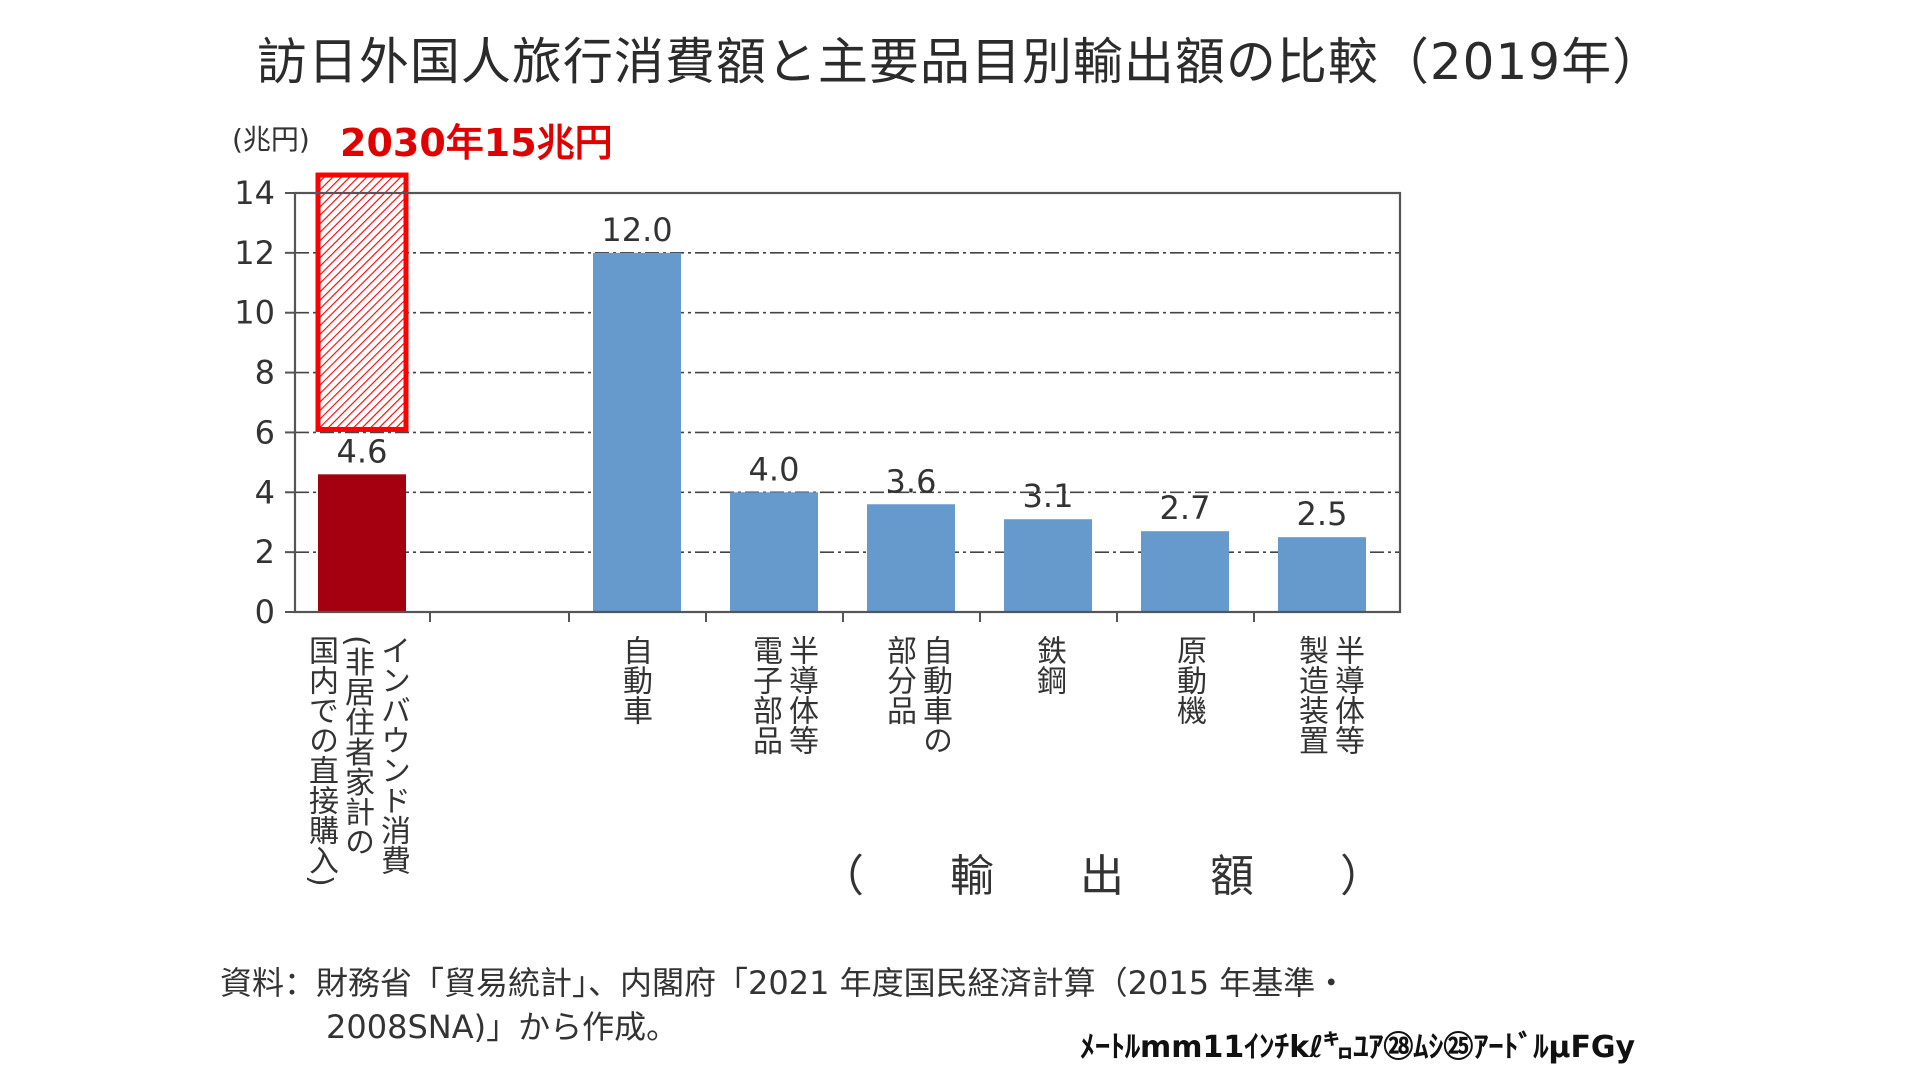 The height and width of the screenshot is (1080, 1920). Describe the element at coordinates (502, 1027) in the screenshot. I see `source-note-line-2: 2008SNA)」から作成。` at that location.